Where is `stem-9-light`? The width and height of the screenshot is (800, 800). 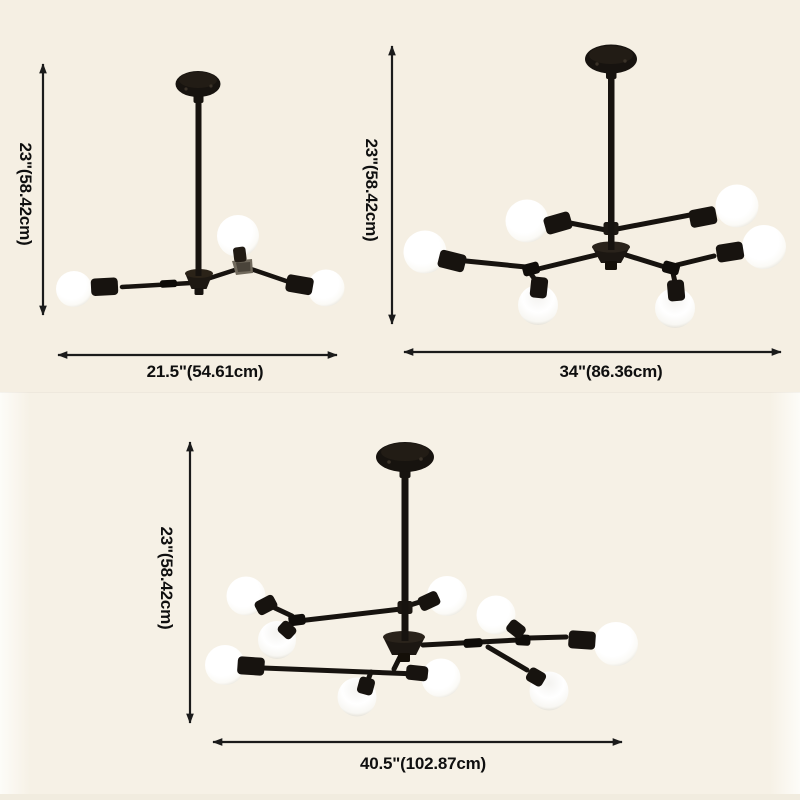 stem-9-light is located at coordinates (405, 555).